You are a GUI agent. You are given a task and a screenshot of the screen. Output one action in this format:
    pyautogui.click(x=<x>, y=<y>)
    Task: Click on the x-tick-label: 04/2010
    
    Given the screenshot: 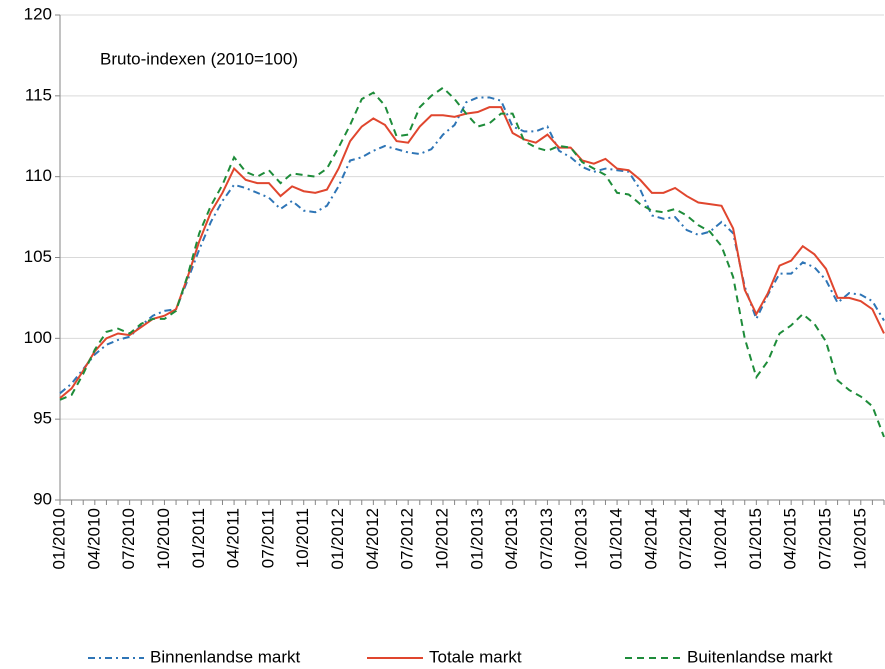 What is the action you would take?
    pyautogui.click(x=93, y=538)
    